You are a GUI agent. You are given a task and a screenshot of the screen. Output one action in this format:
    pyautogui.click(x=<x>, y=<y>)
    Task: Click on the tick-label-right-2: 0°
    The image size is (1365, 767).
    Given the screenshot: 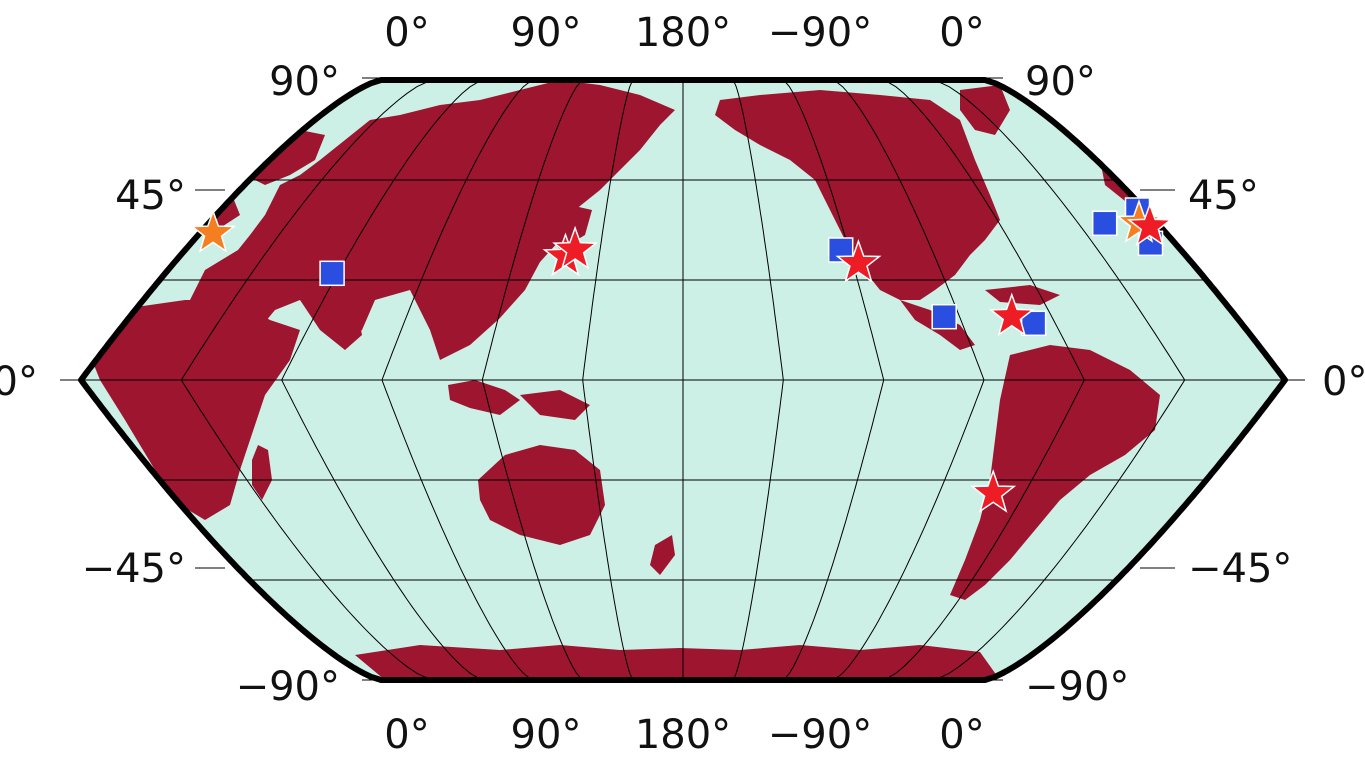 What is the action you would take?
    pyautogui.click(x=1343, y=382)
    